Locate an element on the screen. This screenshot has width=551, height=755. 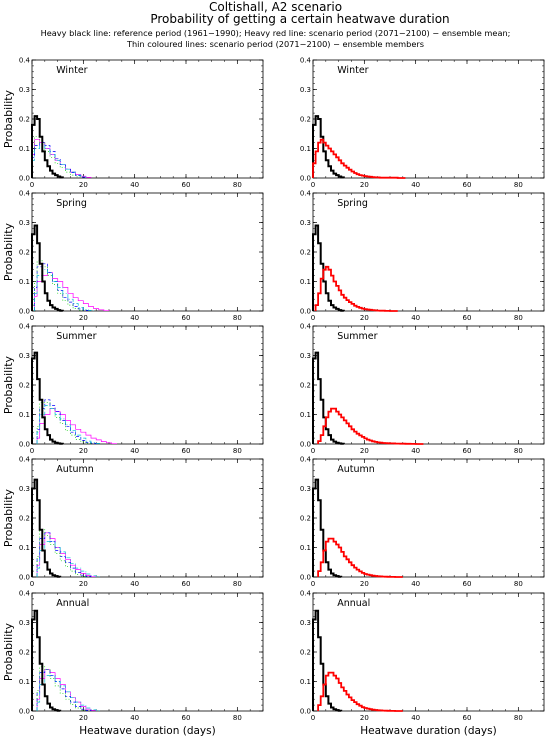
x-axis-label: Heatwave duration (days) is located at coordinates (147, 731).